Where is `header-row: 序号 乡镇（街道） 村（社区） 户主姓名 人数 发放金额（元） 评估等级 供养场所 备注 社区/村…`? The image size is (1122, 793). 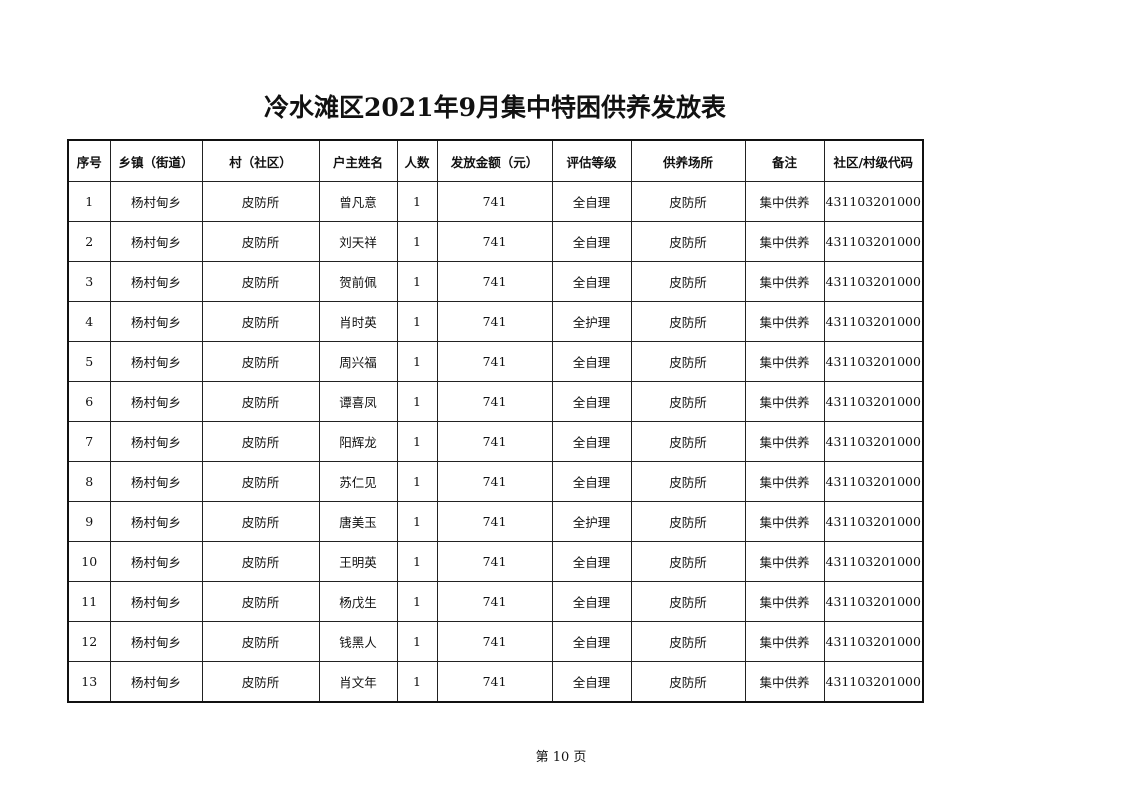
header-row: 序号 乡镇（街道） 村（社区） 户主姓名 人数 发放金额（元） 评估等级 供养场所 备注 社区/村… is located at coordinates (495, 160).